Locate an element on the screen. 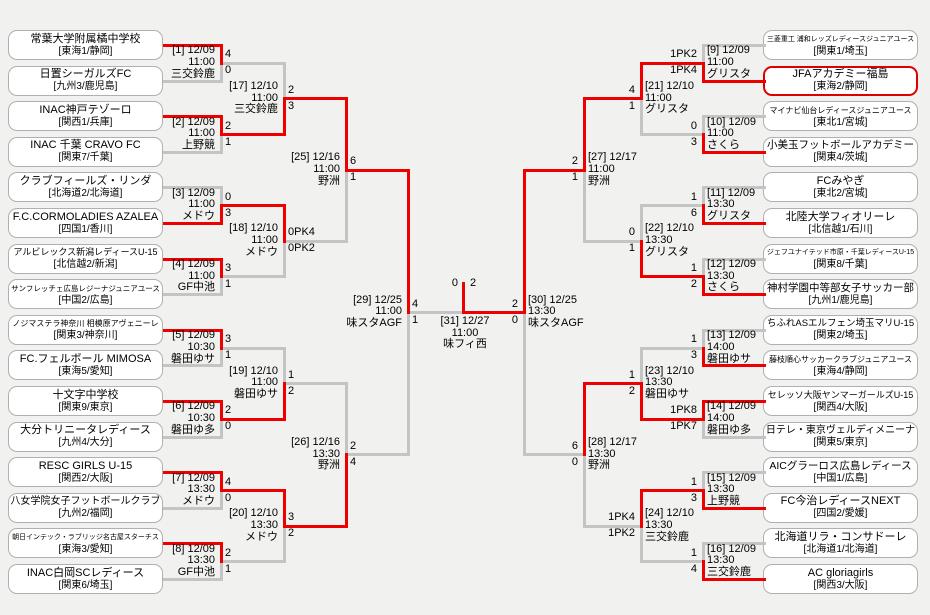  team-name: 神村学園中等部女子サッカー部 is located at coordinates (840, 287).